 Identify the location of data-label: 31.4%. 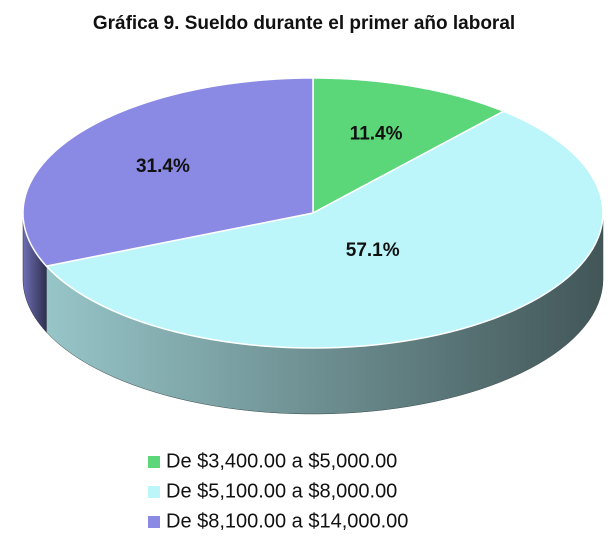
(163, 166).